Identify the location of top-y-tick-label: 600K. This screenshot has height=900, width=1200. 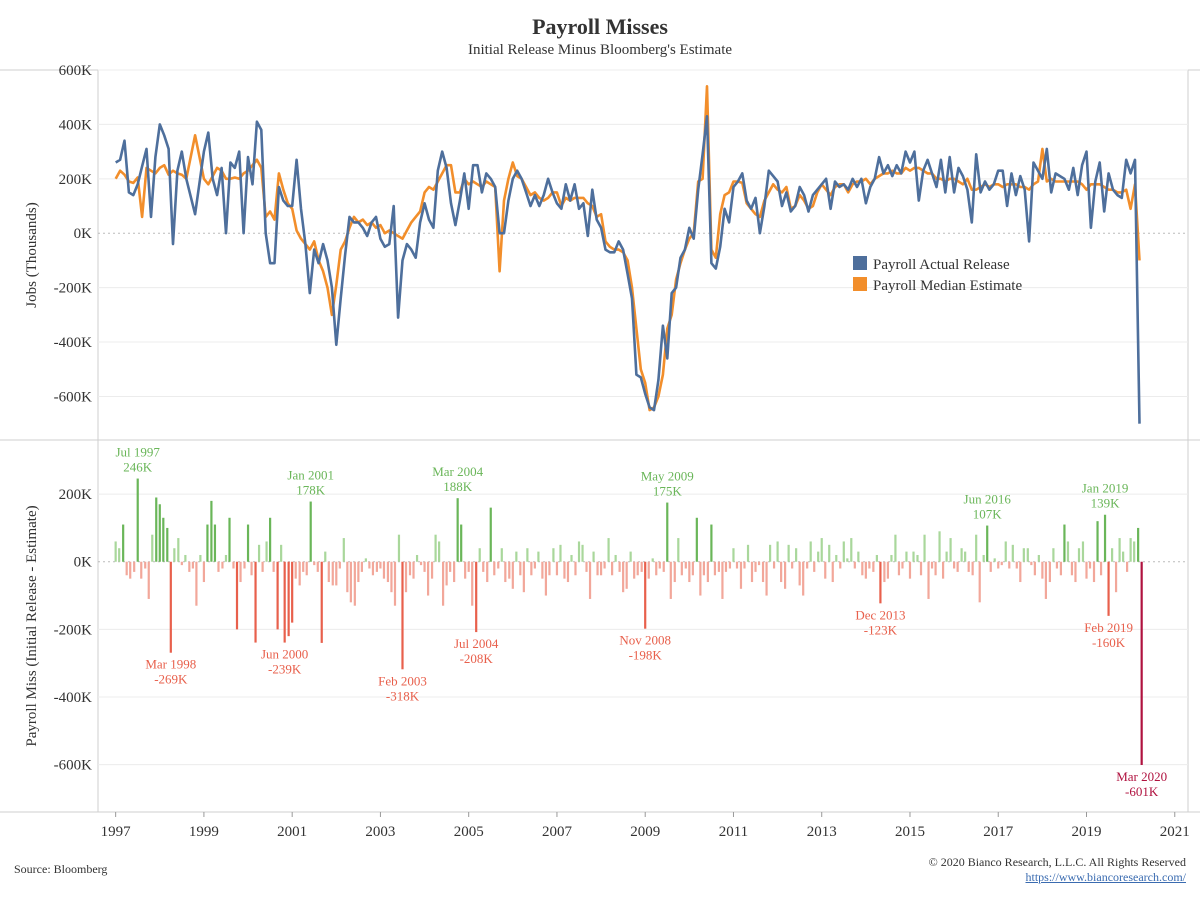
(76, 71).